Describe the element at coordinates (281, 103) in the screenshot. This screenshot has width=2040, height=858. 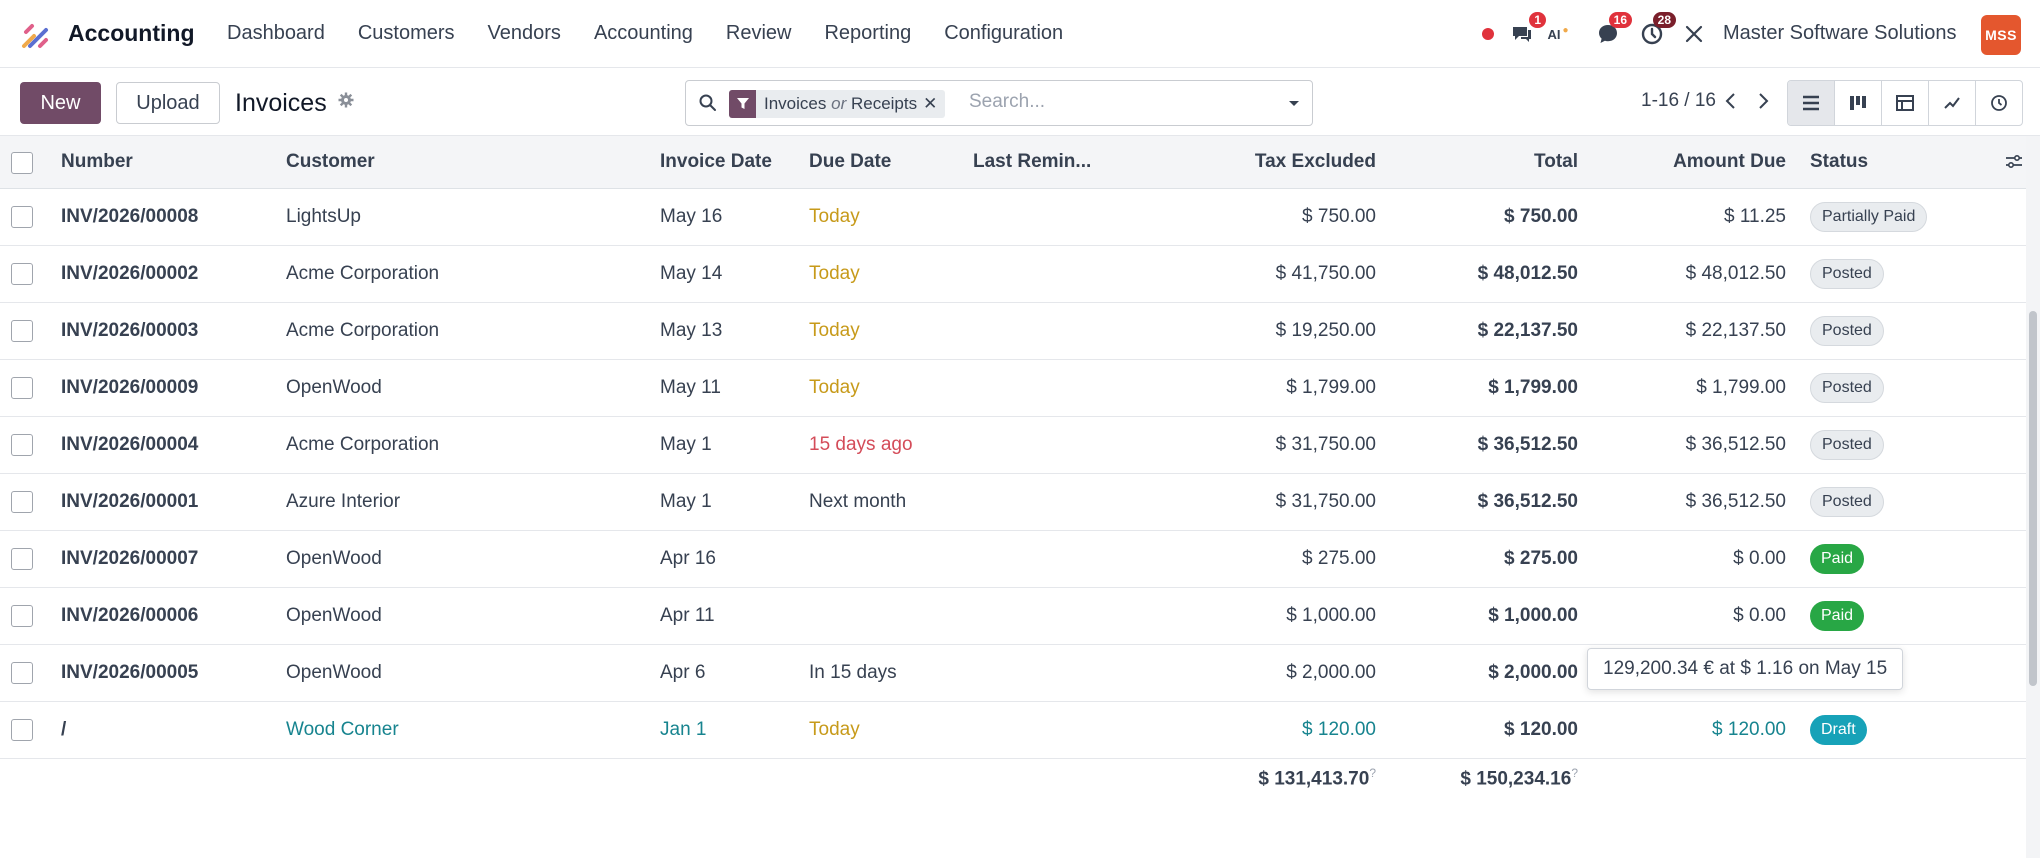
I see `page-title: Invoices` at that location.